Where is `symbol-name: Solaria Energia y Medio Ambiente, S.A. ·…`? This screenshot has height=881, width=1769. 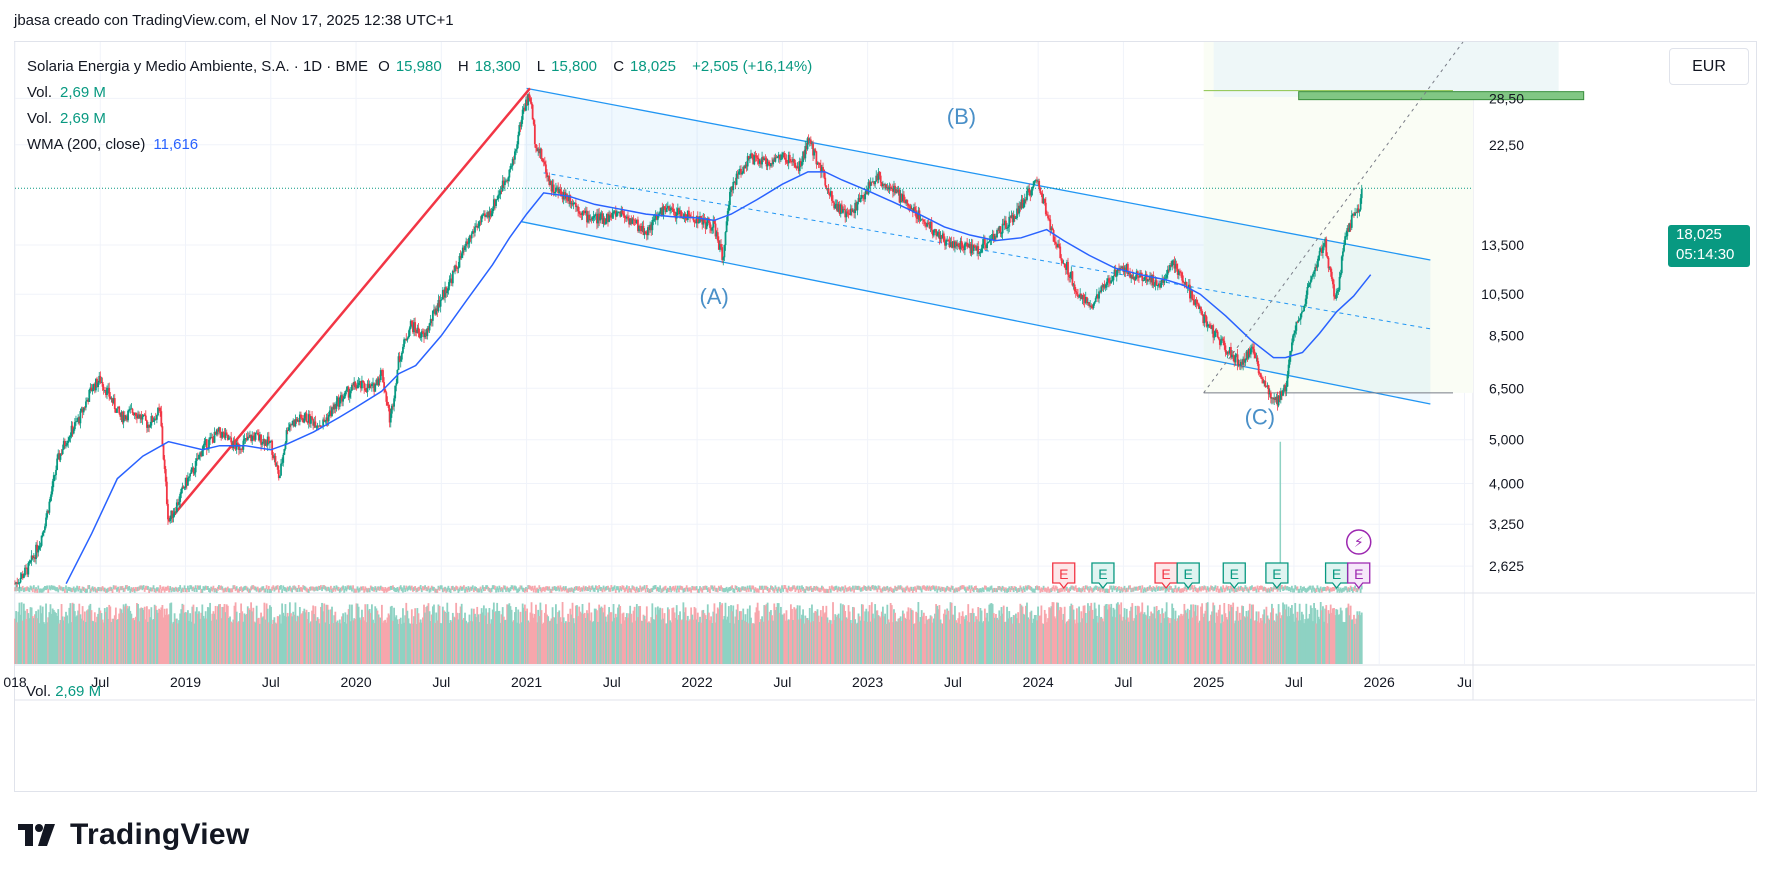 symbol-name: Solaria Energia y Medio Ambiente, S.A. ·… is located at coordinates (197, 66).